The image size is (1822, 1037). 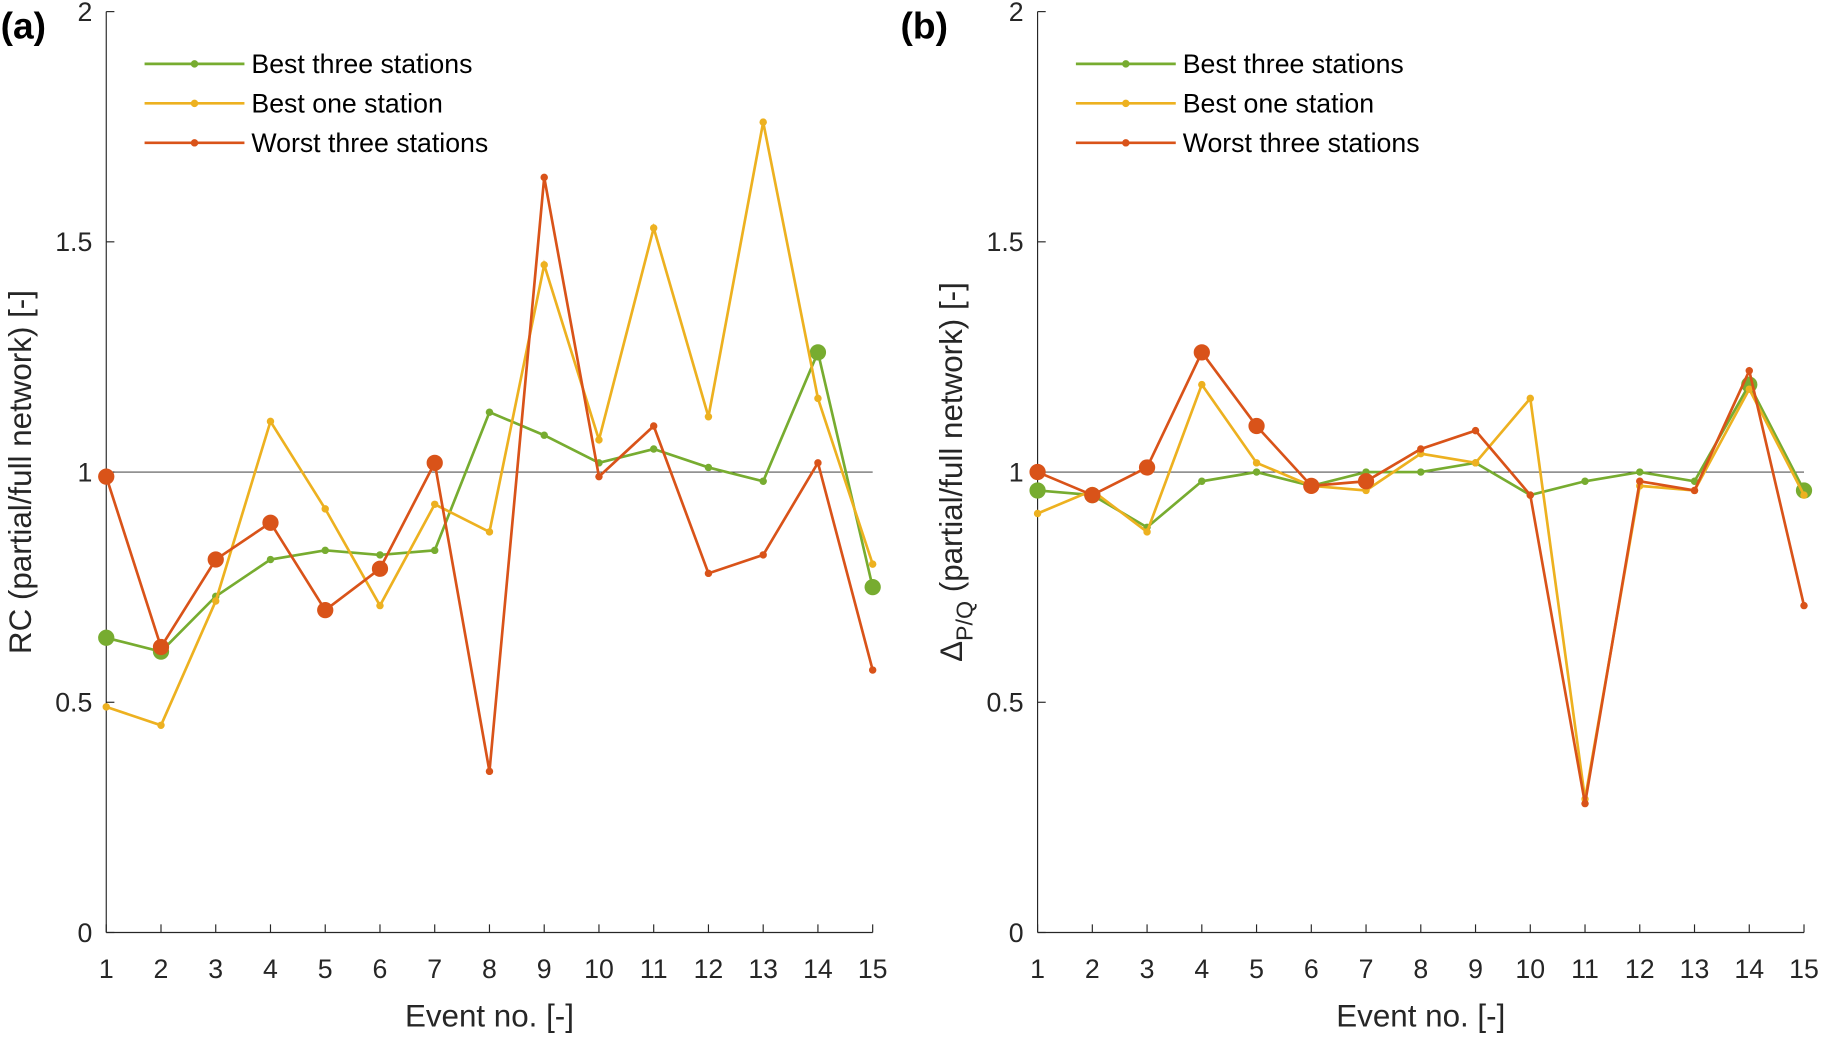 What do you see at coordinates (73, 242) in the screenshot?
I see `y-tick-label: 1.5` at bounding box center [73, 242].